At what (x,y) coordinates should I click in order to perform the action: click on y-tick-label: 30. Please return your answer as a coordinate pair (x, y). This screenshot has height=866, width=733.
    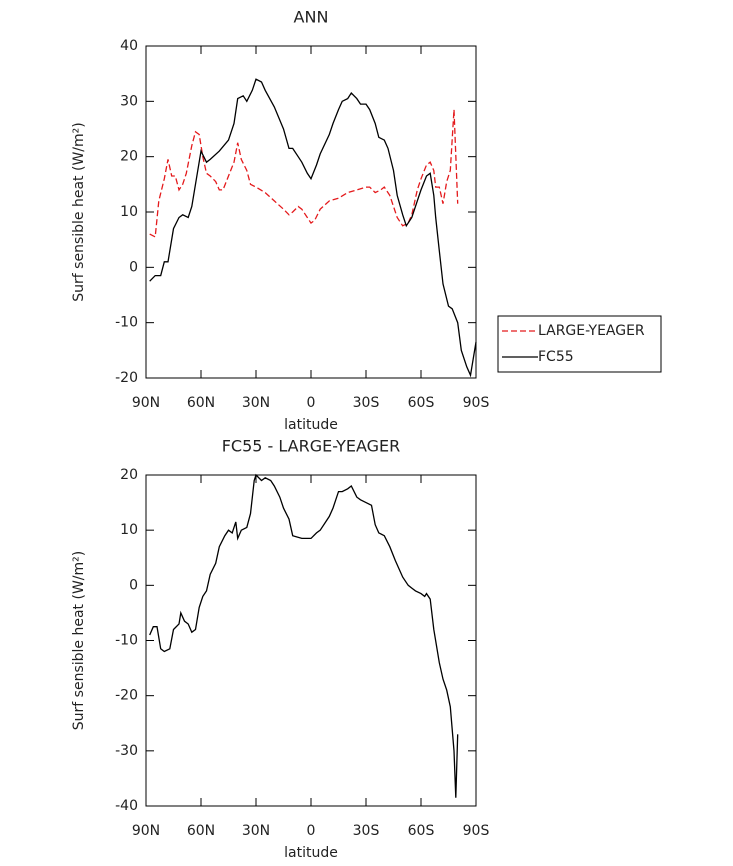
    Looking at the image, I should click on (129, 101).